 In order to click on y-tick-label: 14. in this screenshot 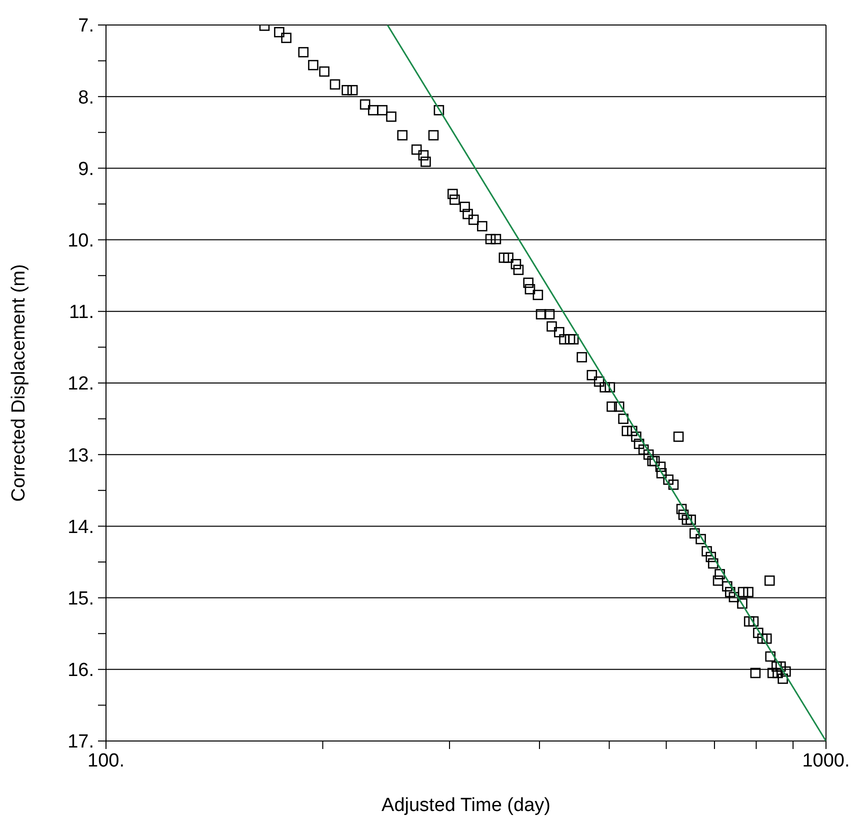, I will do `click(81, 527)`.